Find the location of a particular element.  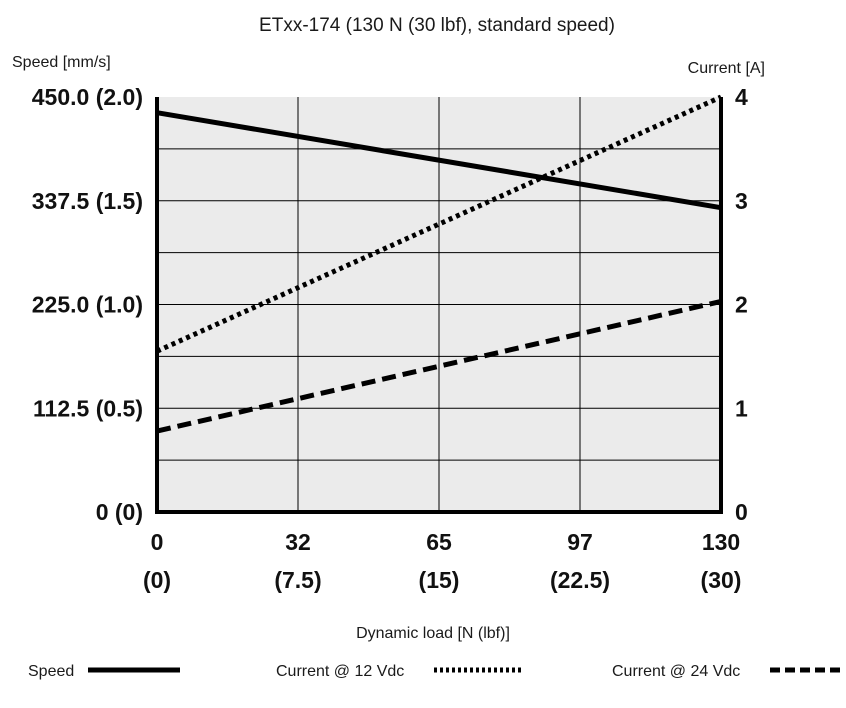

x-tick-label: 32 is located at coordinates (298, 542).